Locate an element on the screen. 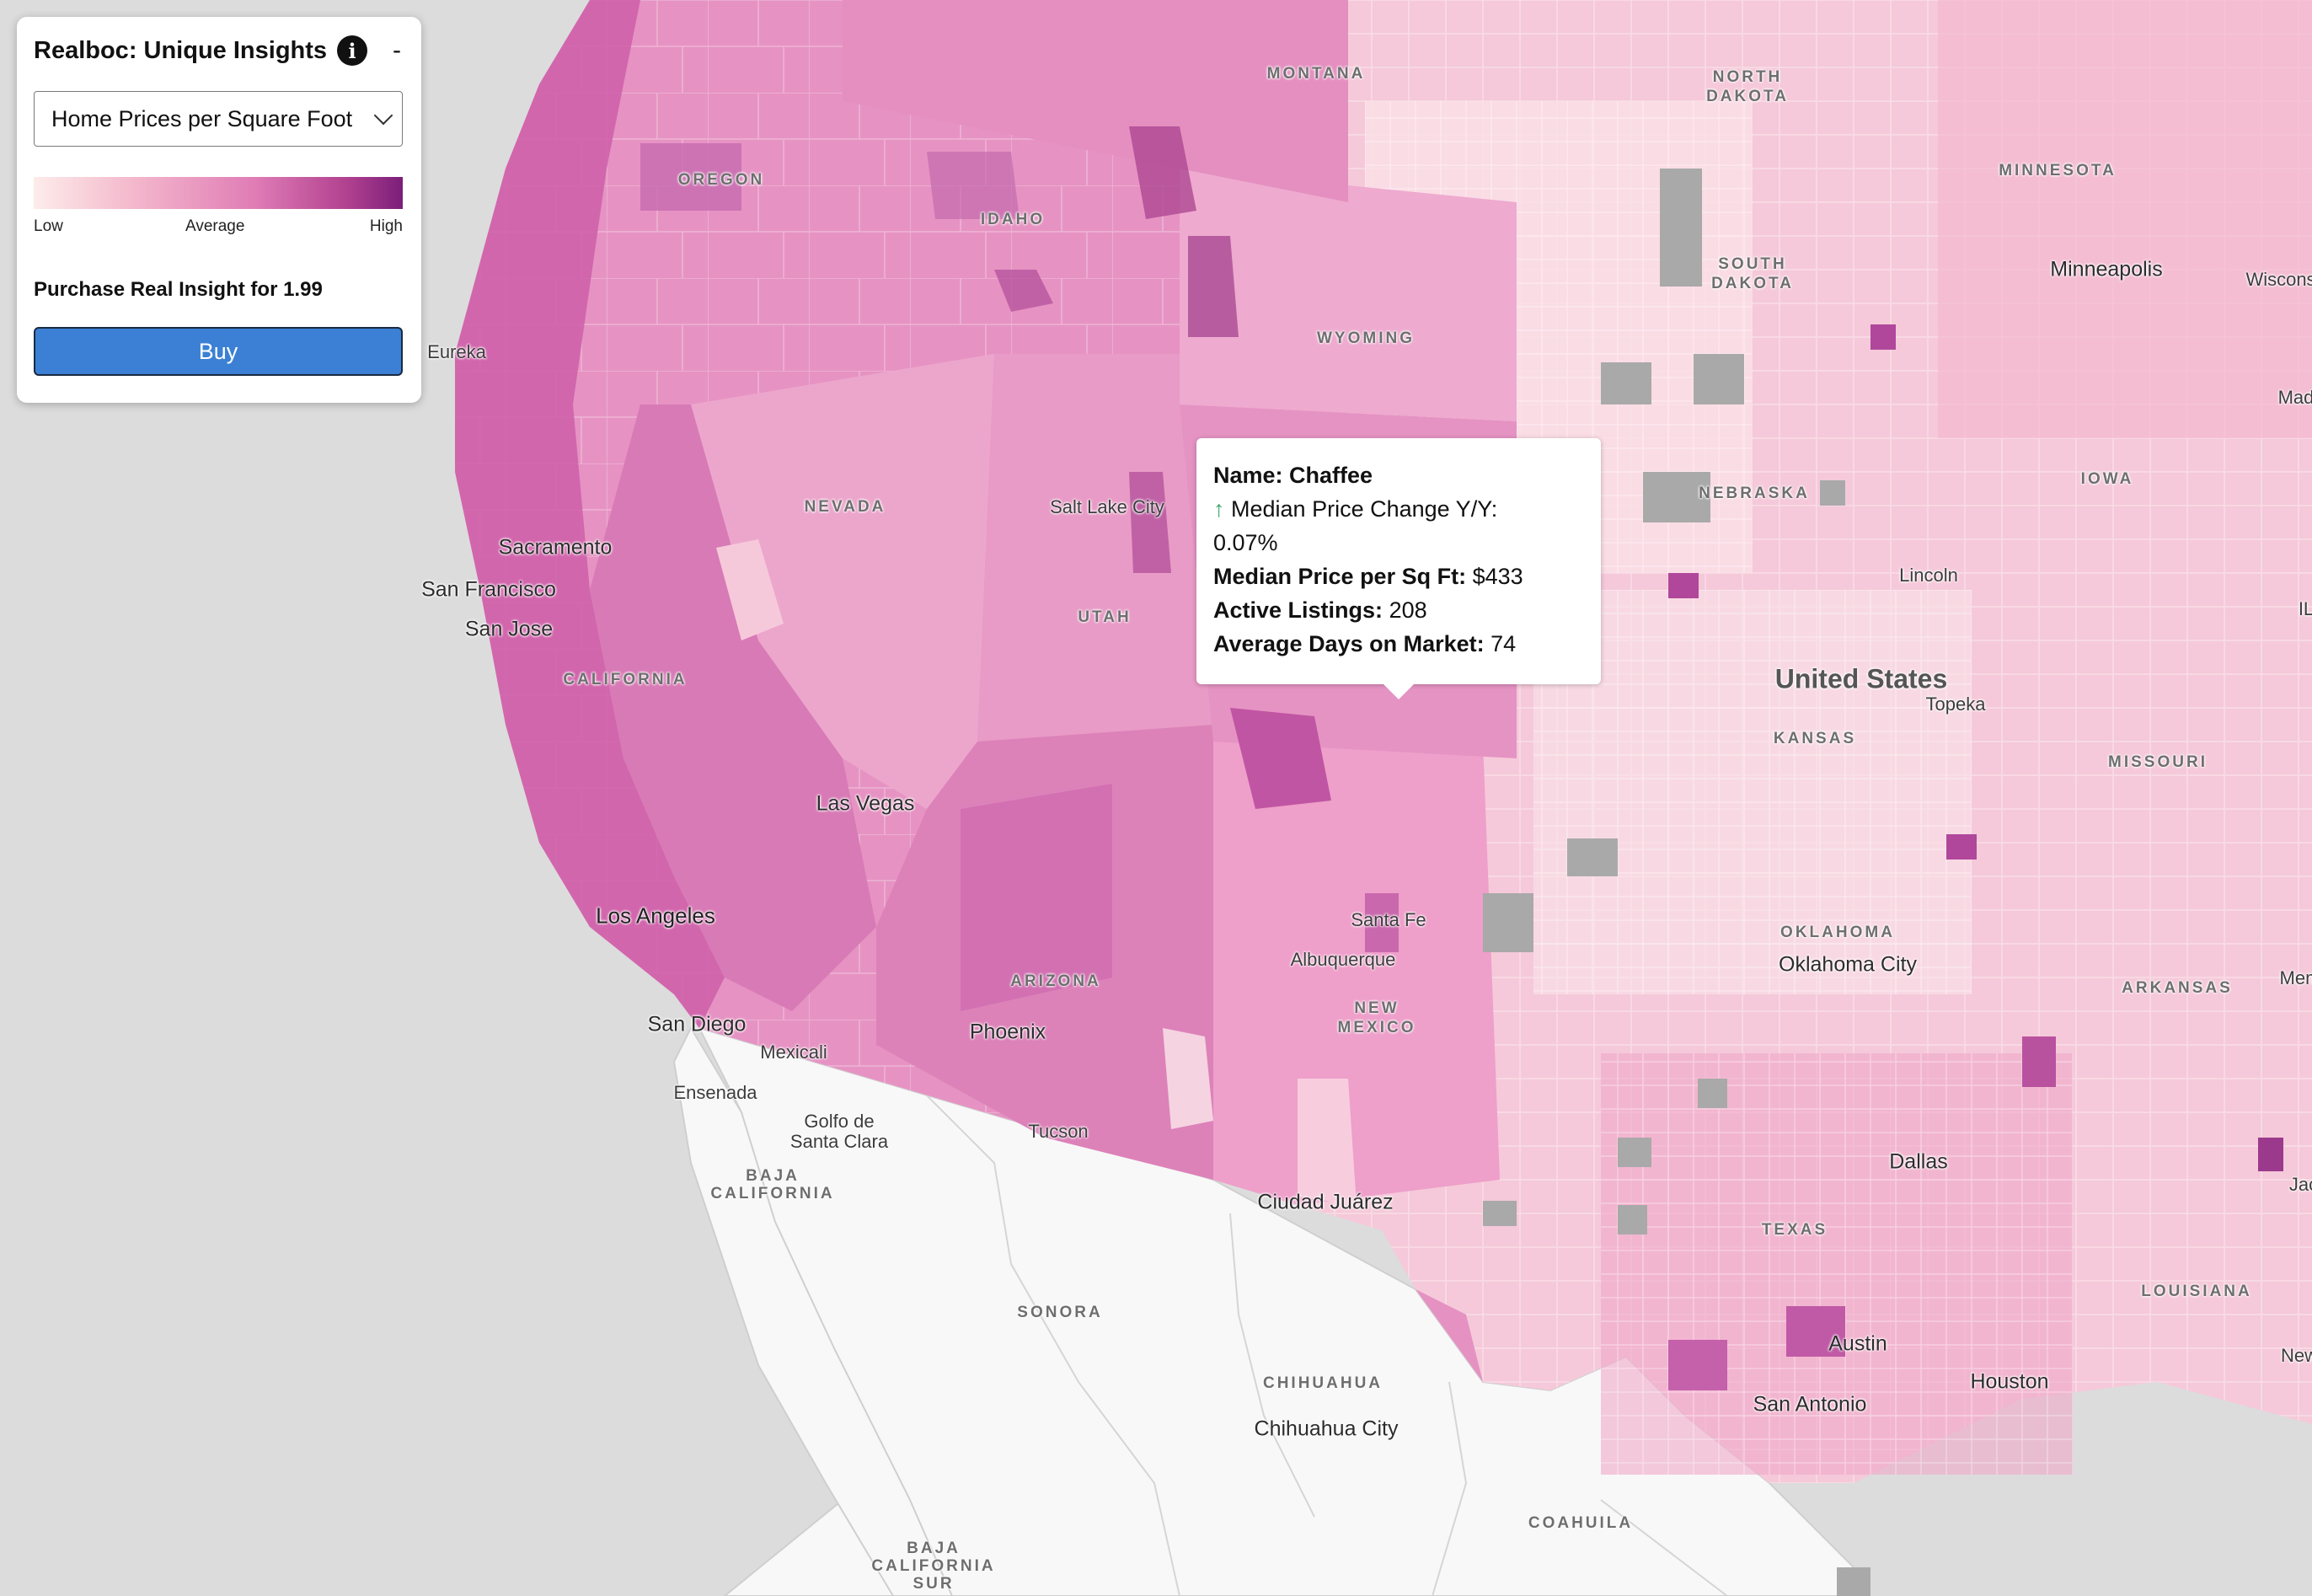 The image size is (2312, 1596). buy-button: Buy is located at coordinates (218, 352).